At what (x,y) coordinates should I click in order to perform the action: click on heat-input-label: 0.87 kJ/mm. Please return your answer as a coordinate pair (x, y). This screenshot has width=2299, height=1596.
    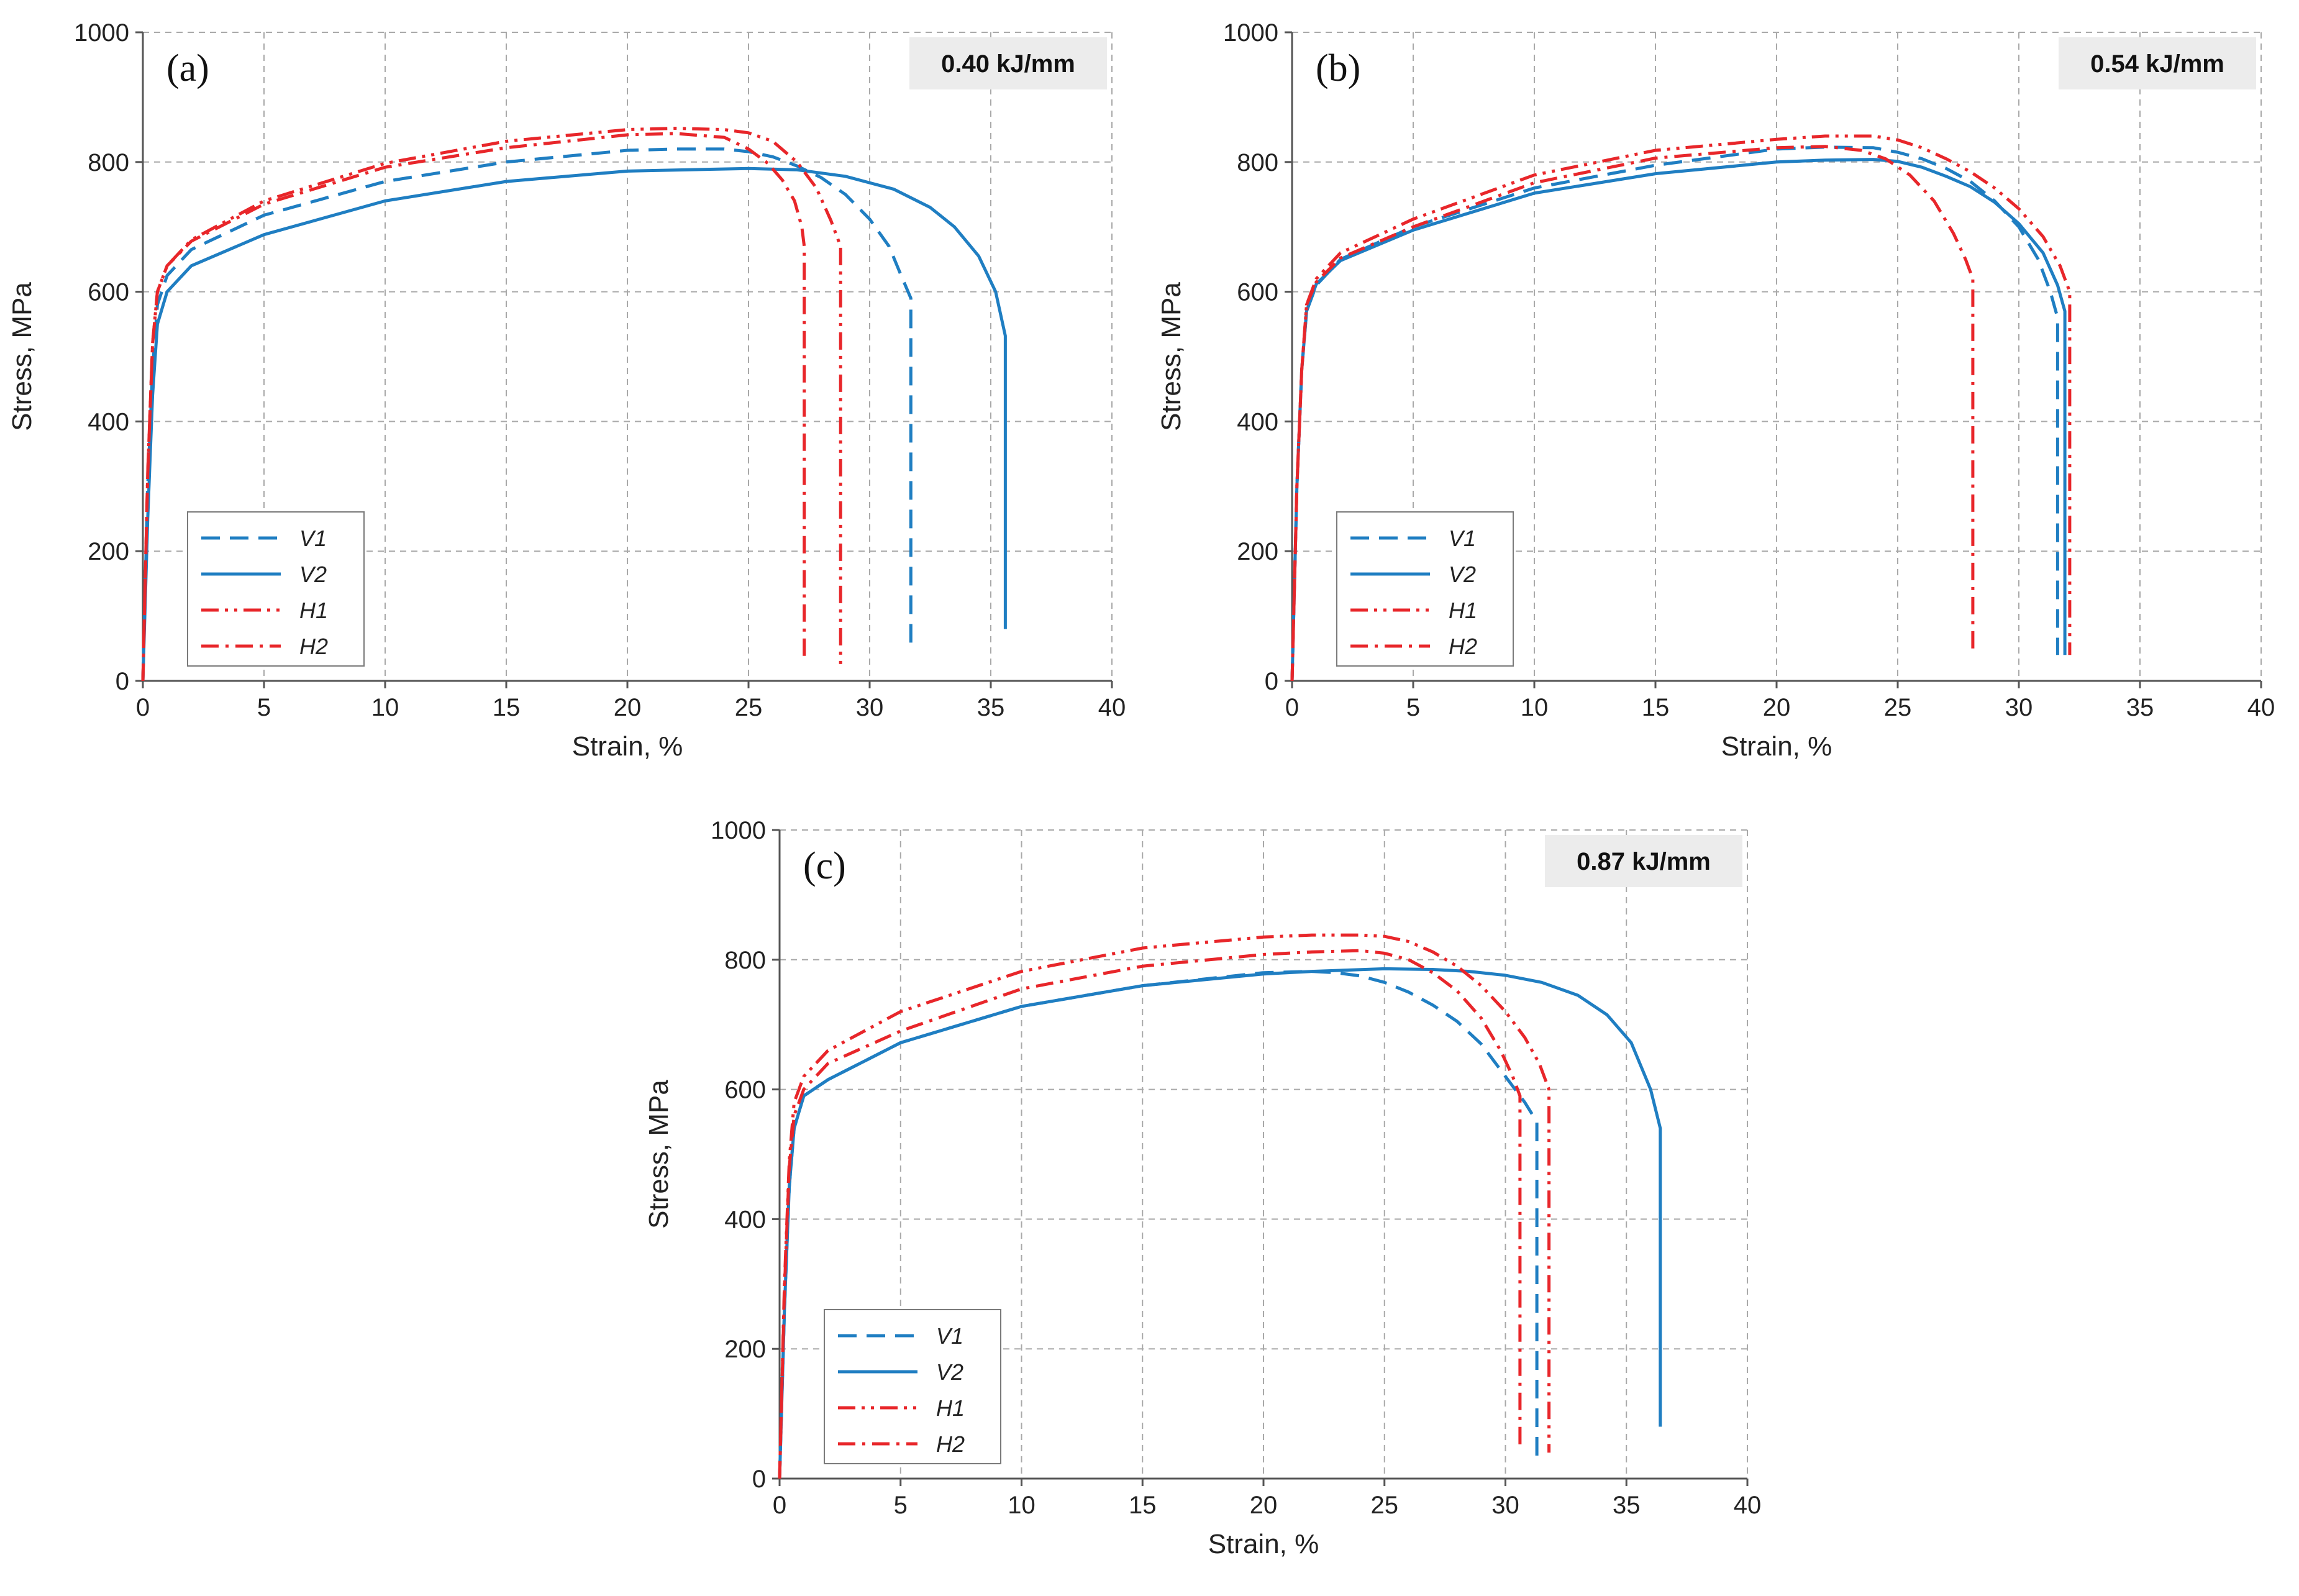
    Looking at the image, I should click on (1644, 861).